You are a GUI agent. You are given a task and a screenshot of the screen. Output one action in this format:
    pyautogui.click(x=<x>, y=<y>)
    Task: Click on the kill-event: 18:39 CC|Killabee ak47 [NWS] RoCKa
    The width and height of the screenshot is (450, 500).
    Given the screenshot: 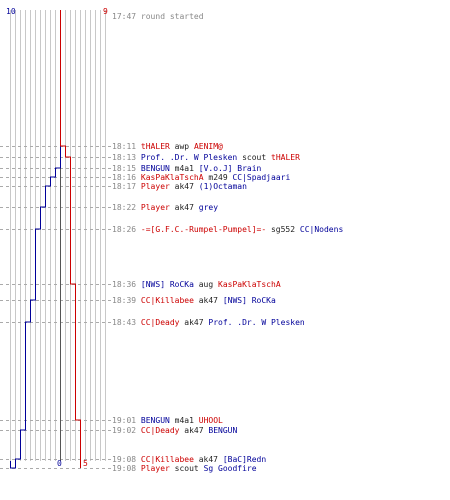 What is the action you would take?
    pyautogui.click(x=194, y=300)
    